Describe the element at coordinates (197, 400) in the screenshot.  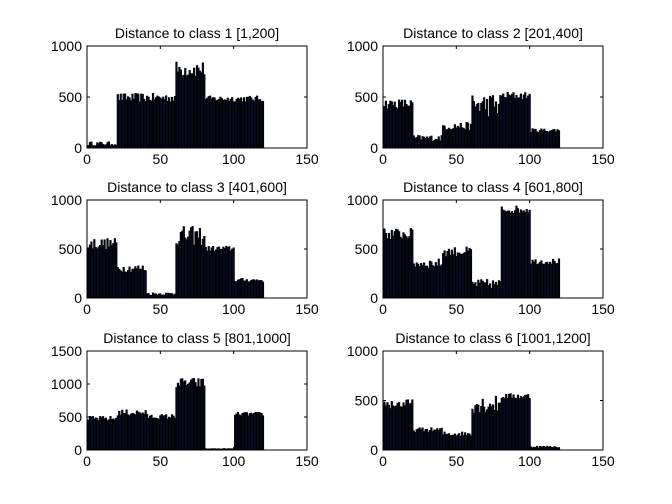
I see `axes-box` at that location.